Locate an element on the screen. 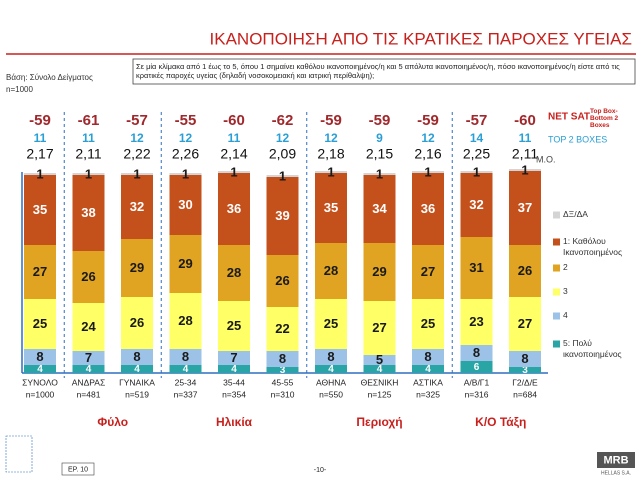 This screenshot has width=640, height=480. base-n: n=1000 is located at coordinates (19, 89).